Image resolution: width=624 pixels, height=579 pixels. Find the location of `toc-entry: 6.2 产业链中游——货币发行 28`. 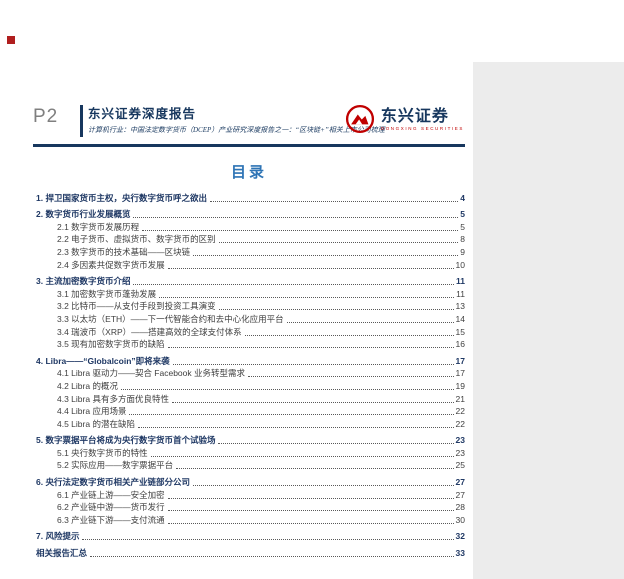

toc-entry: 6.2 产业链中游——货币发行 28 is located at coordinates (250, 507).